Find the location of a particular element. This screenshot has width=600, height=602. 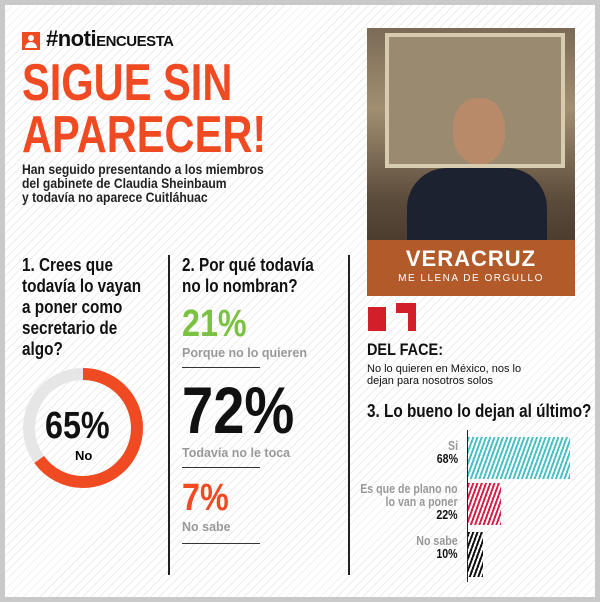

sign-title: VERACRUZ is located at coordinates (471, 258).